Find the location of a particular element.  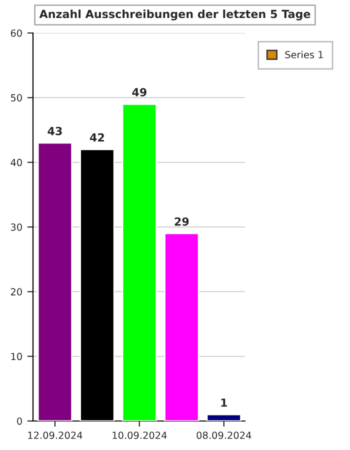

data-label: 29 is located at coordinates (181, 221).